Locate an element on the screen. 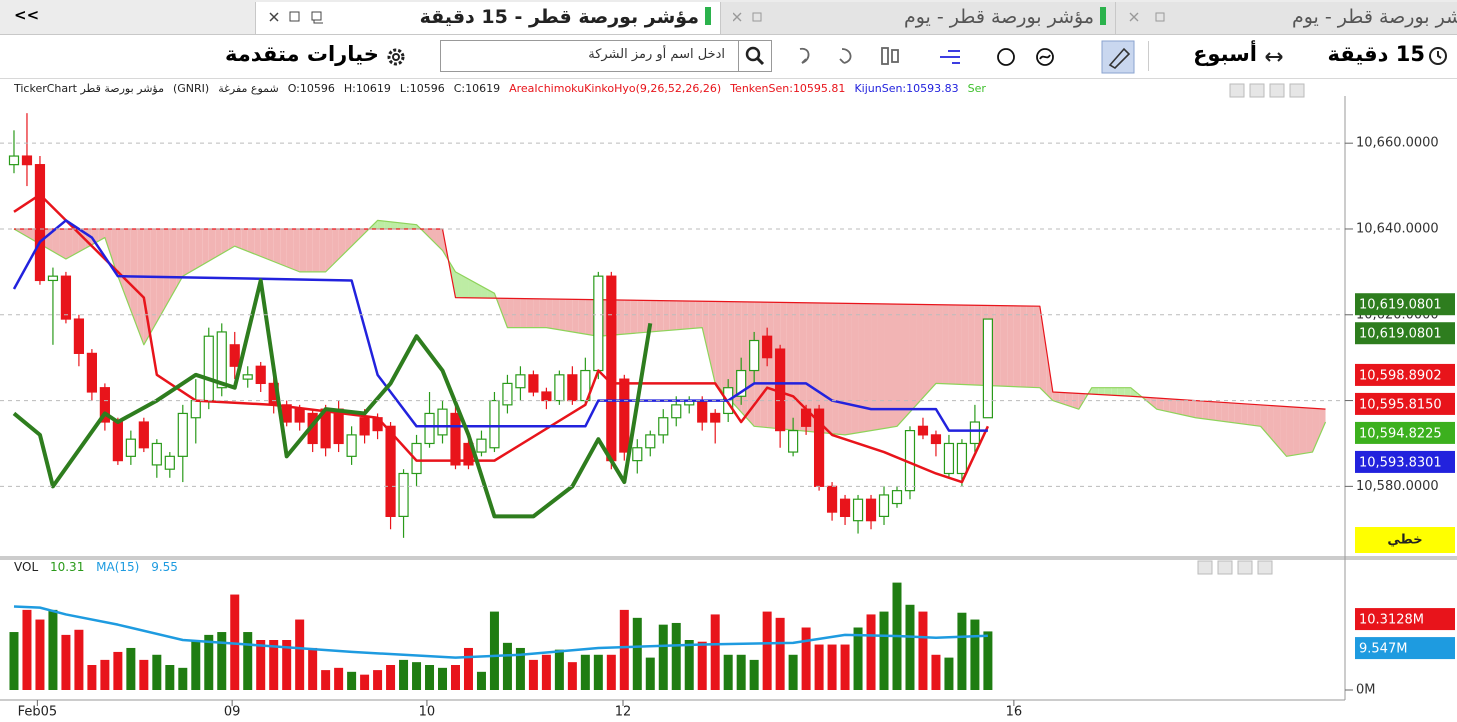  search-box: ادخل اسم أو رمز الشركة is located at coordinates (606, 56).